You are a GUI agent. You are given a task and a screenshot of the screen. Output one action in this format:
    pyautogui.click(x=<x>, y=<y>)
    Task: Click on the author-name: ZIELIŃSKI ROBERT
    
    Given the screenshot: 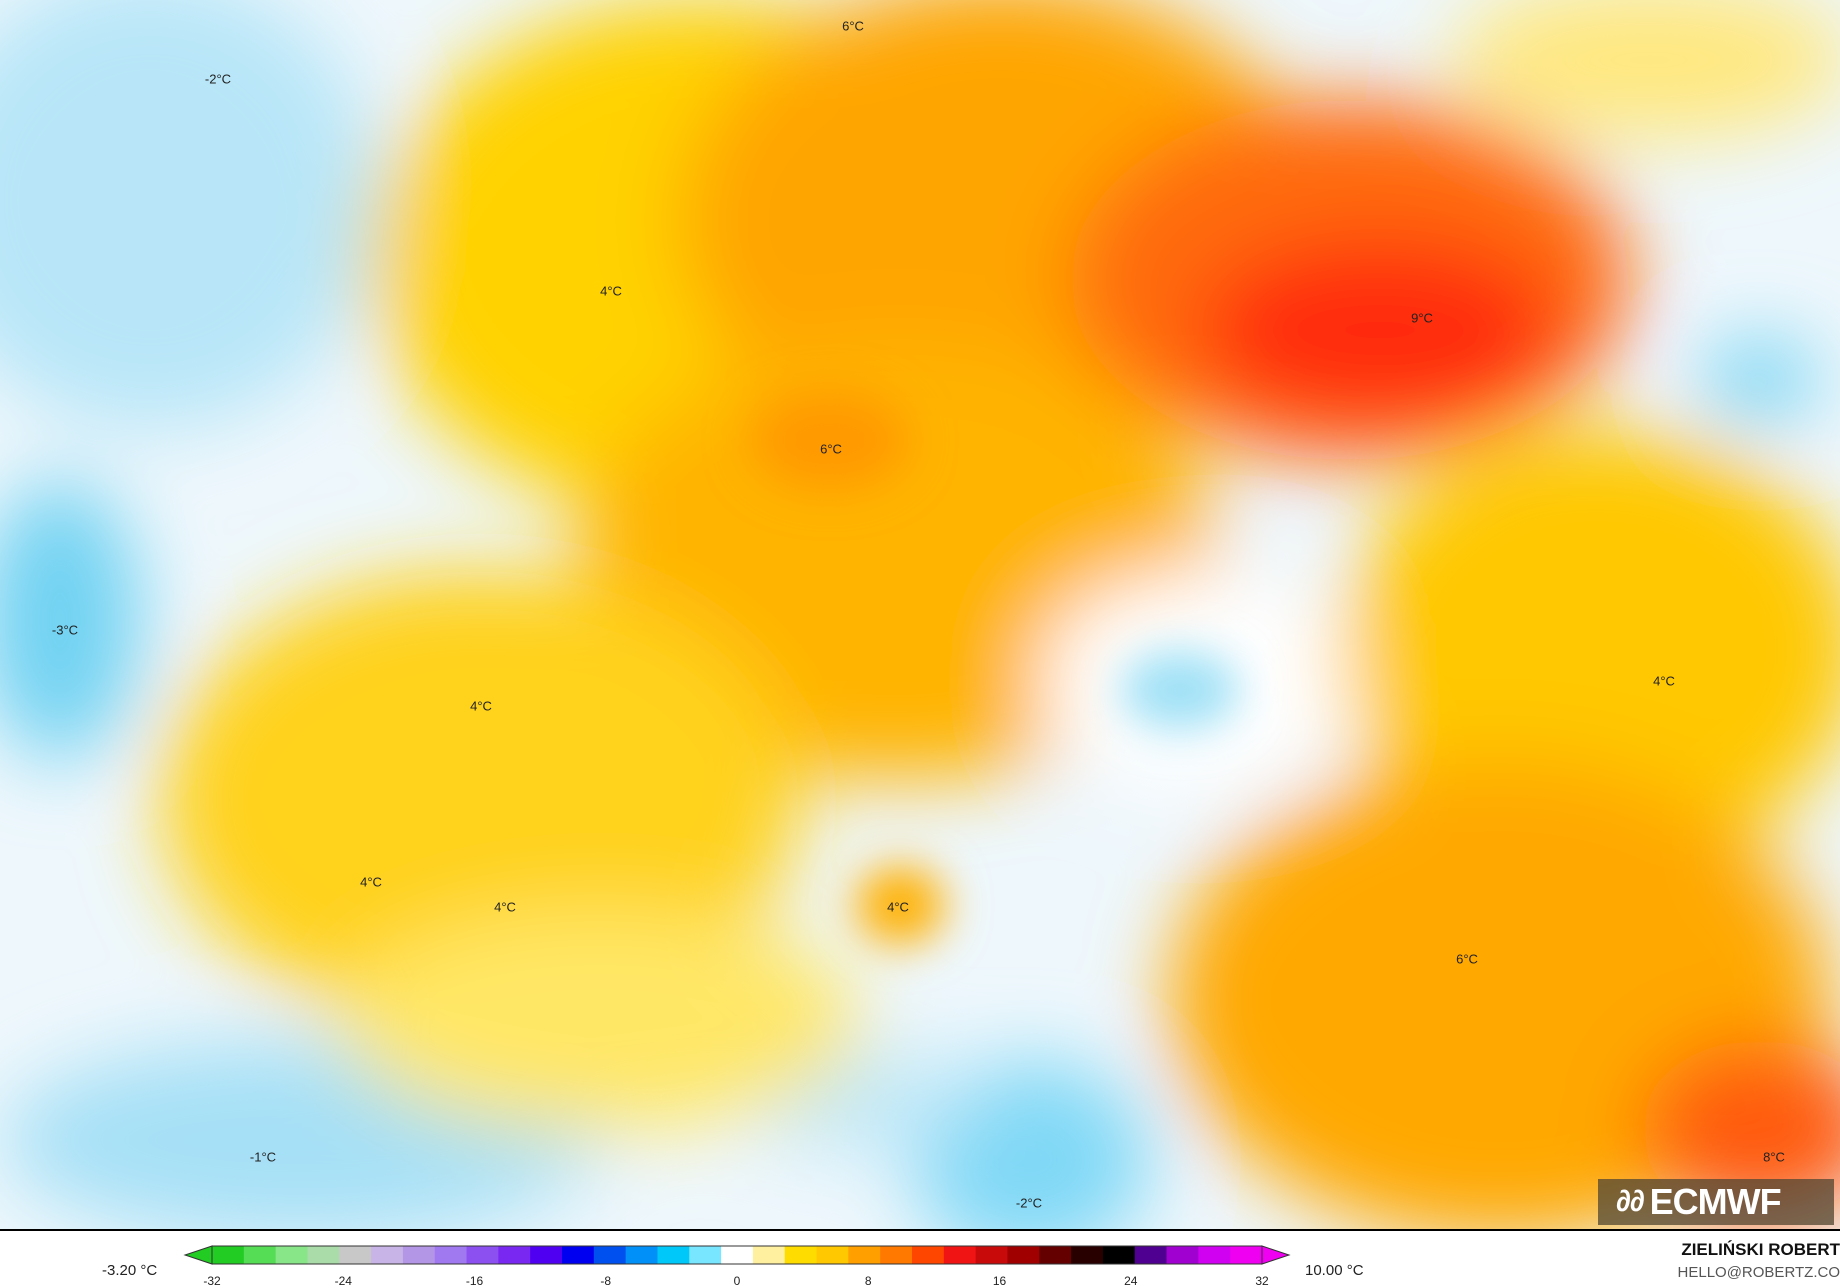 What is the action you would take?
    pyautogui.click(x=1760, y=1249)
    